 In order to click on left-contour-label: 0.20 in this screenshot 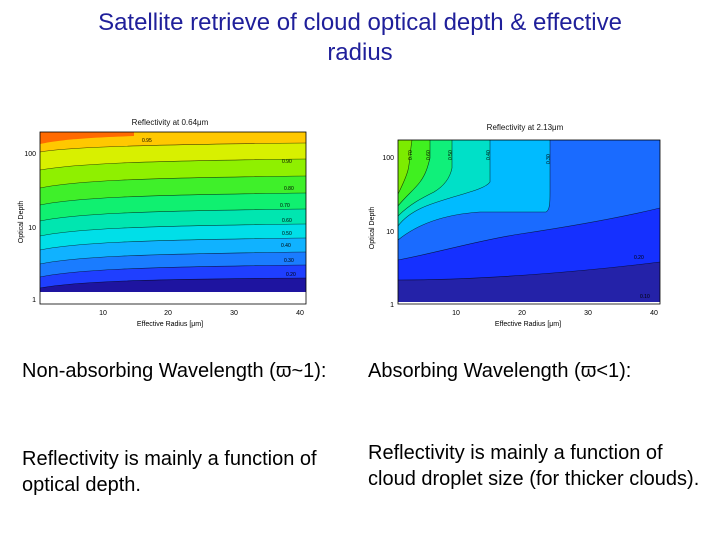, I will do `click(291, 275)`.